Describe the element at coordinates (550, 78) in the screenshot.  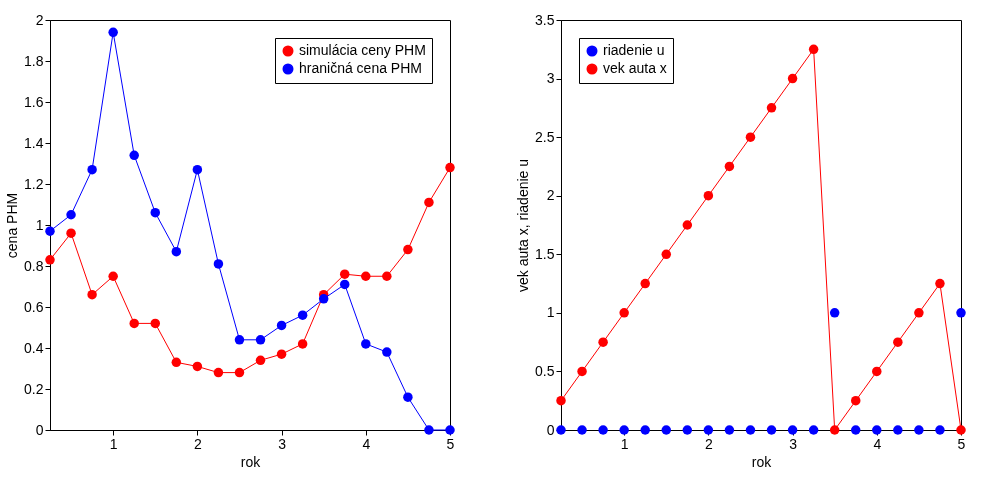
I see `y-tick-label: 3` at that location.